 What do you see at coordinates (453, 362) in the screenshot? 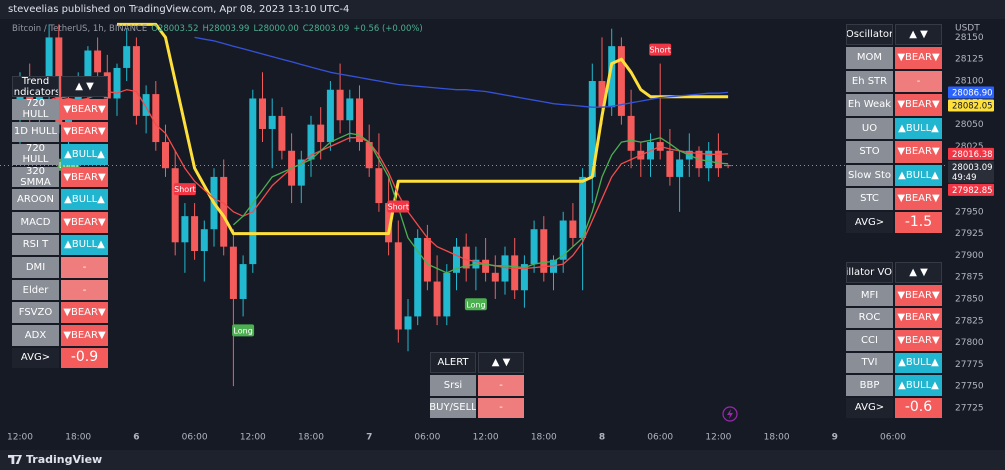
I see `table-header: ALERT` at bounding box center [453, 362].